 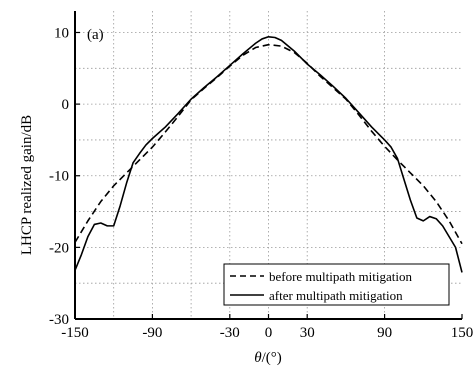 I want to click on x-tick-labels: -150 -90 -30 0 30 90 150, so click(x=267, y=333).